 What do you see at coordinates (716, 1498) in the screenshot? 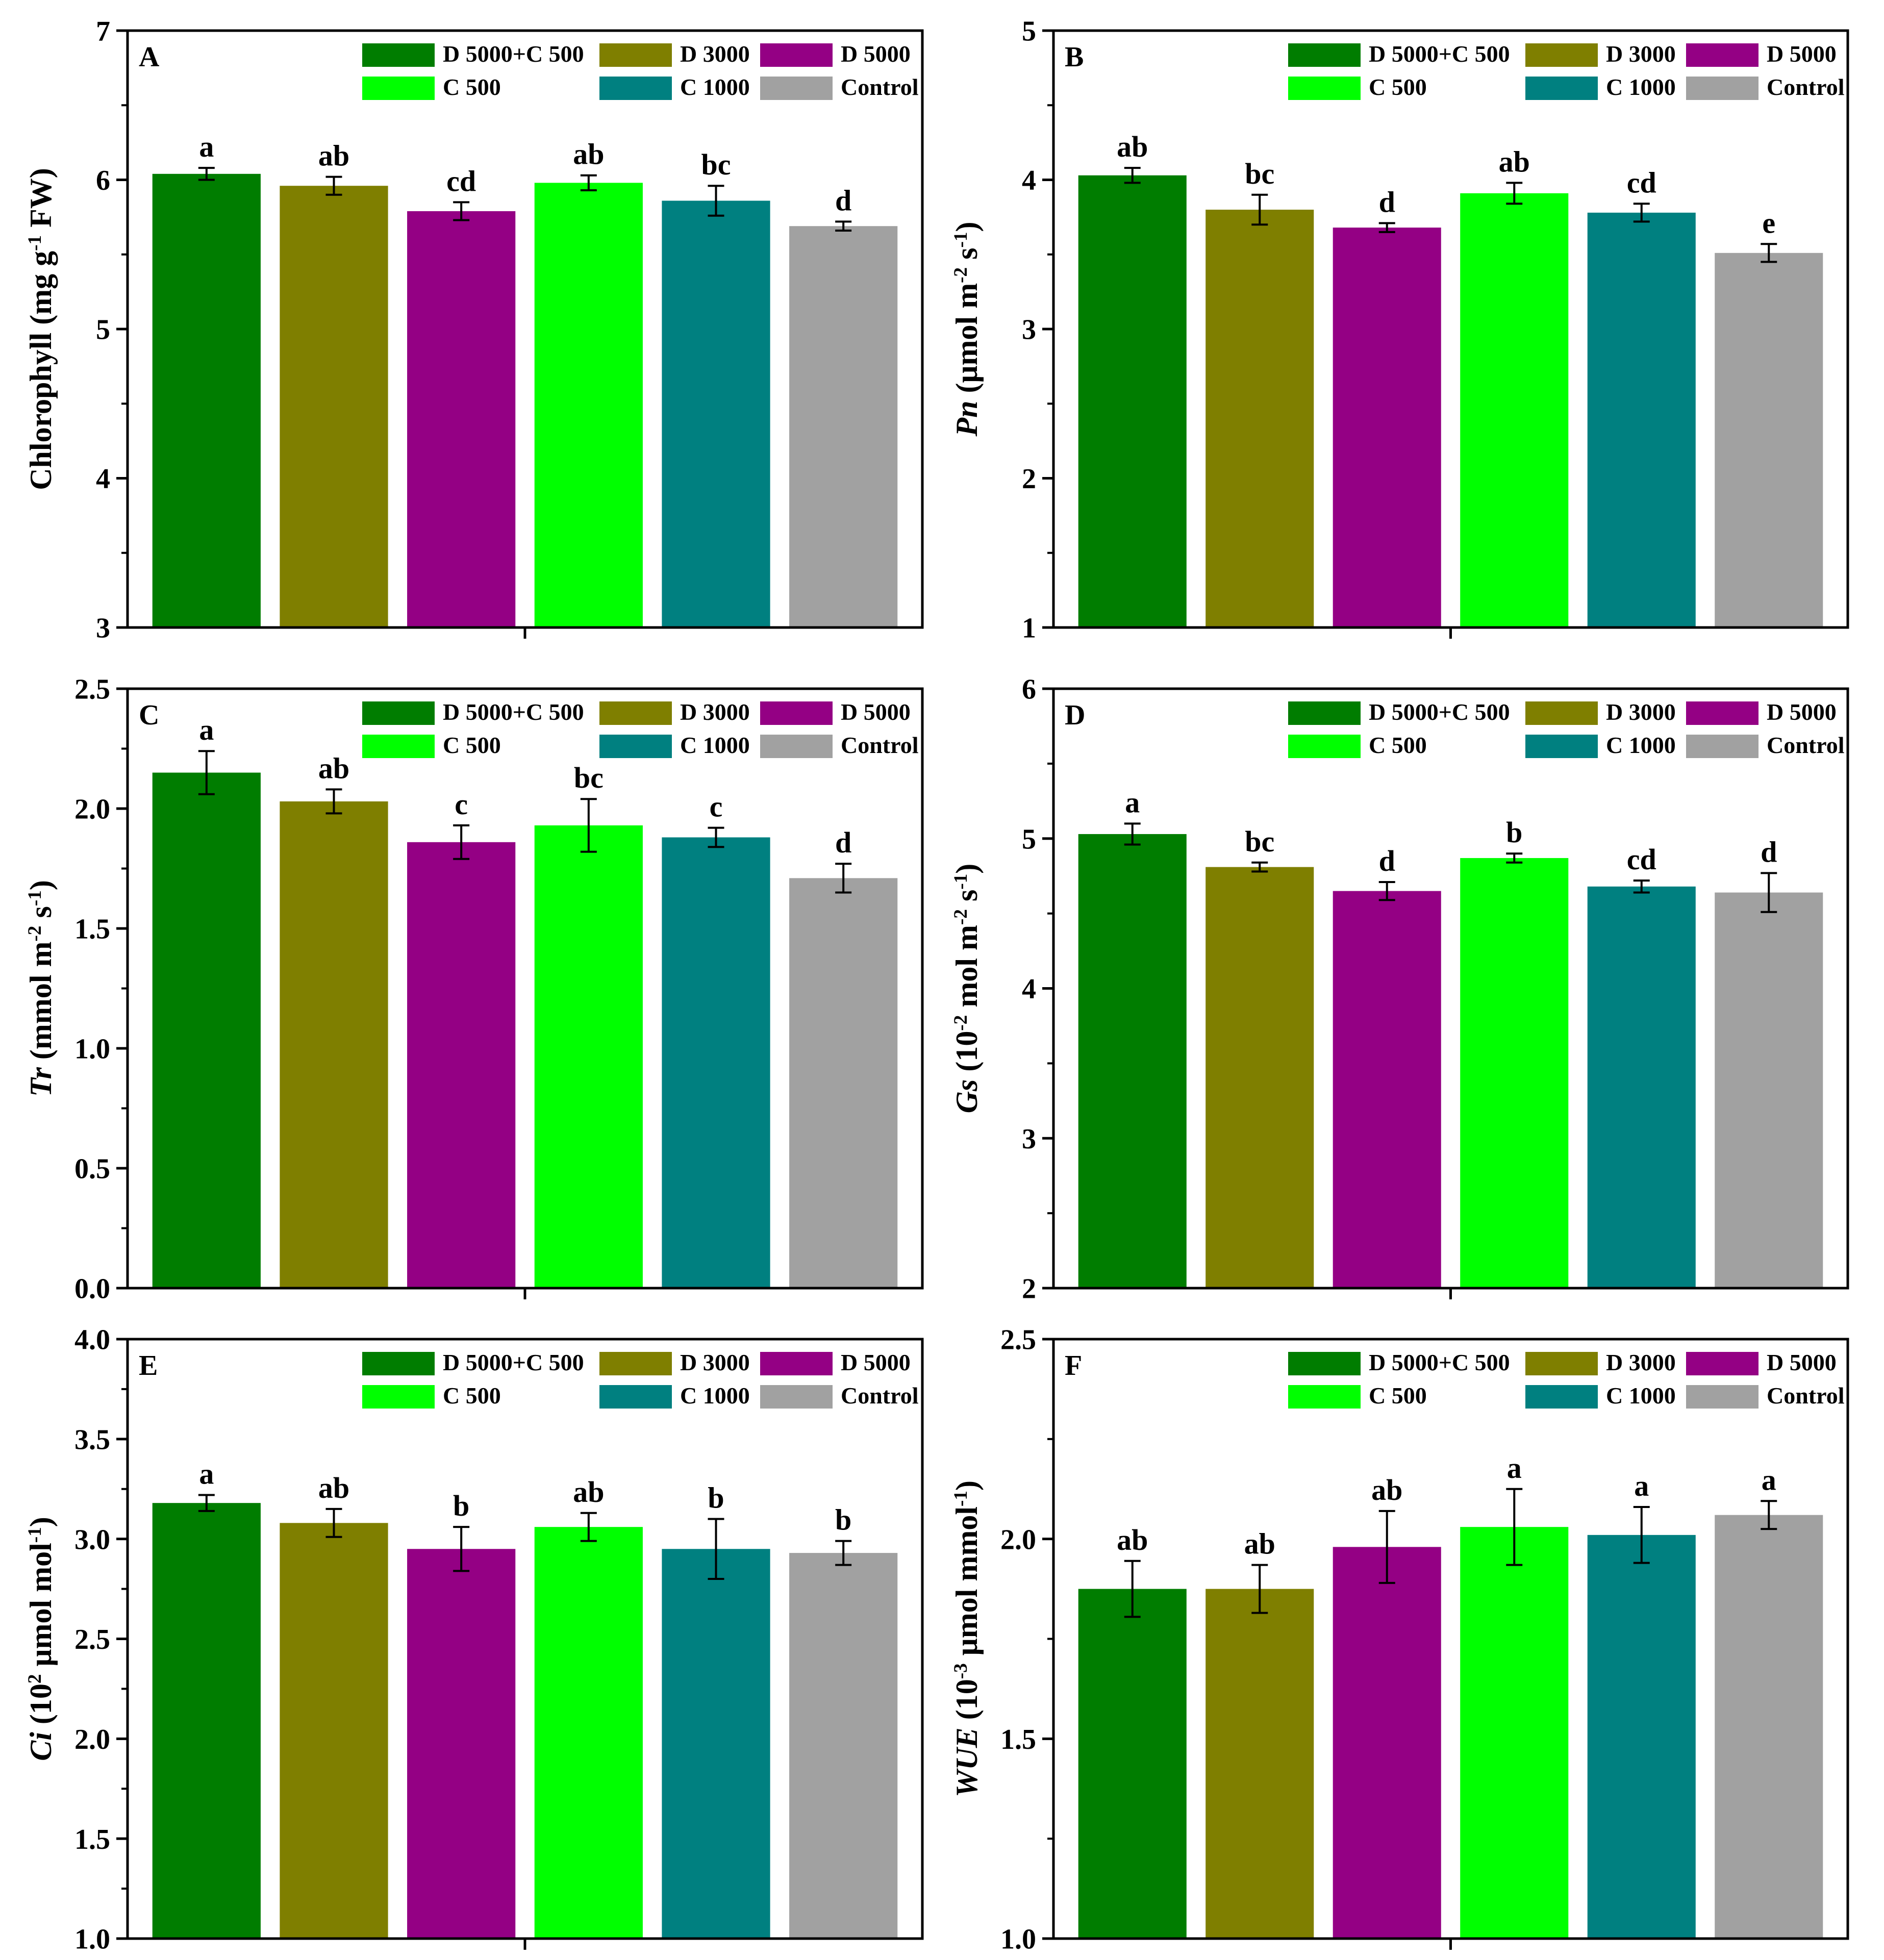
I see `panel-e-letter-c-1000: b` at bounding box center [716, 1498].